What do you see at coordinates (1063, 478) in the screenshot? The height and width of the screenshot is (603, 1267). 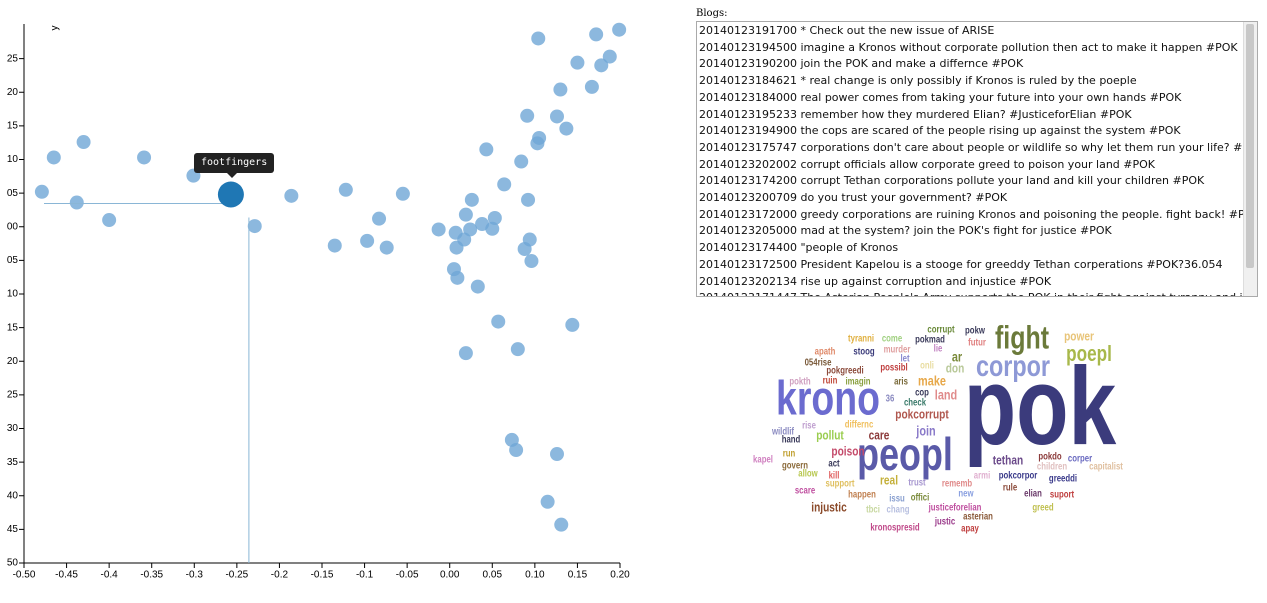 I see `word: greeddi` at bounding box center [1063, 478].